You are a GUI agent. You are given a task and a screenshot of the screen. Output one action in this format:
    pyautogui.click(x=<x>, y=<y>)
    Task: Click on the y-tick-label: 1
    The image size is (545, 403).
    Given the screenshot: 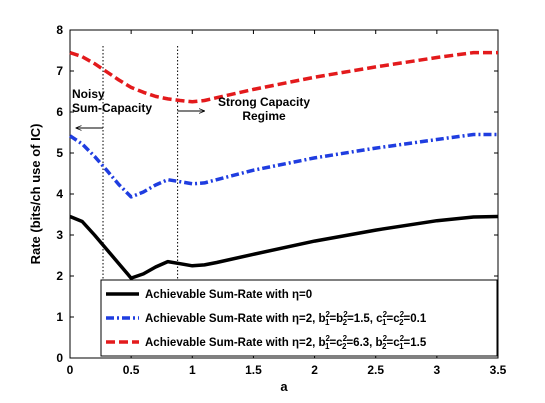 What is the action you would take?
    pyautogui.click(x=59, y=317)
    